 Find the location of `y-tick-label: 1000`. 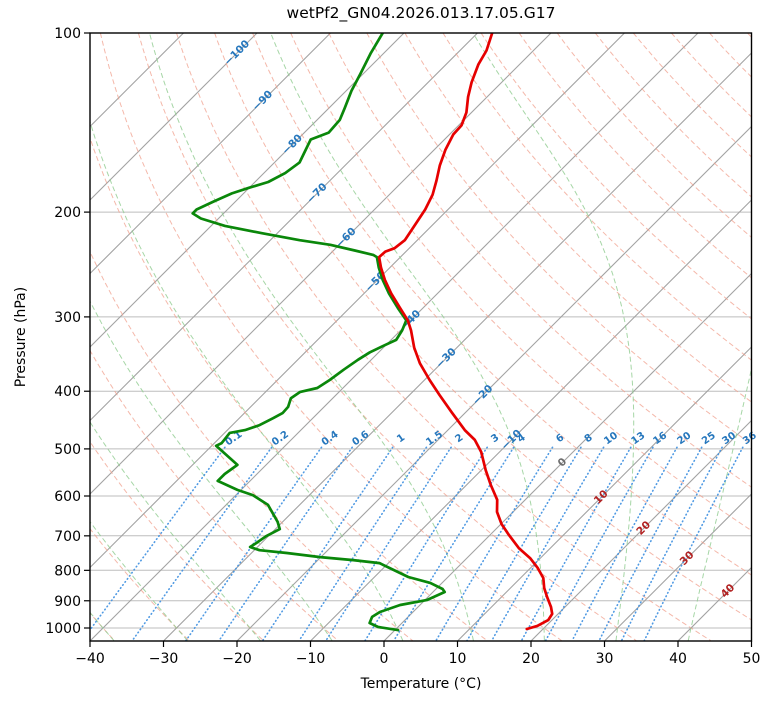

y-tick-label: 1000 is located at coordinates (63, 629).